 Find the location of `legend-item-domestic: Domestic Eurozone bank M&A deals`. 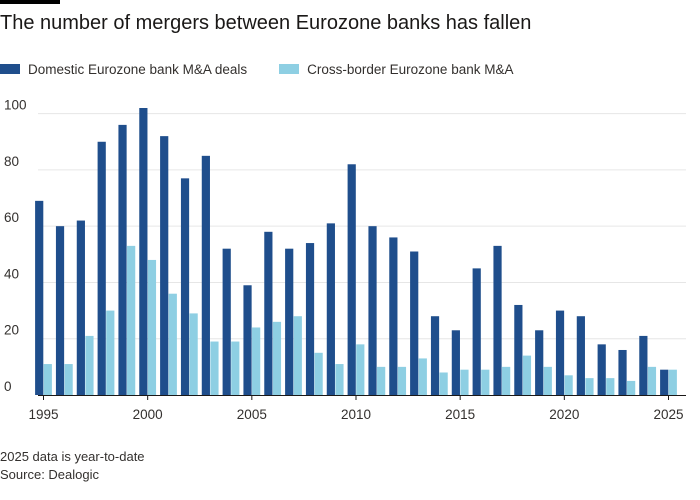

legend-item-domestic: Domestic Eurozone bank M&A deals is located at coordinates (123, 69).